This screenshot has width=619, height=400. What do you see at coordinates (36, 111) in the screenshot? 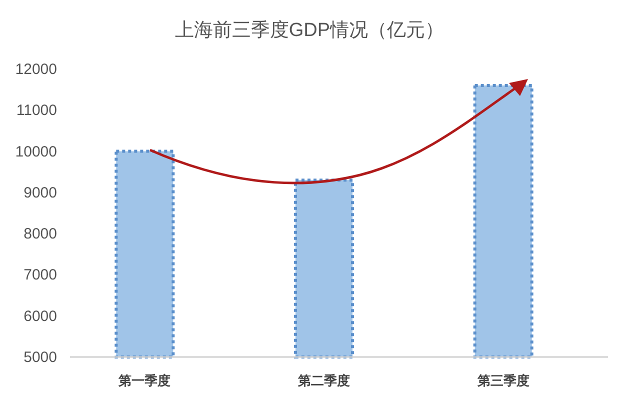
I see `y-tick-label: 11000` at bounding box center [36, 111].